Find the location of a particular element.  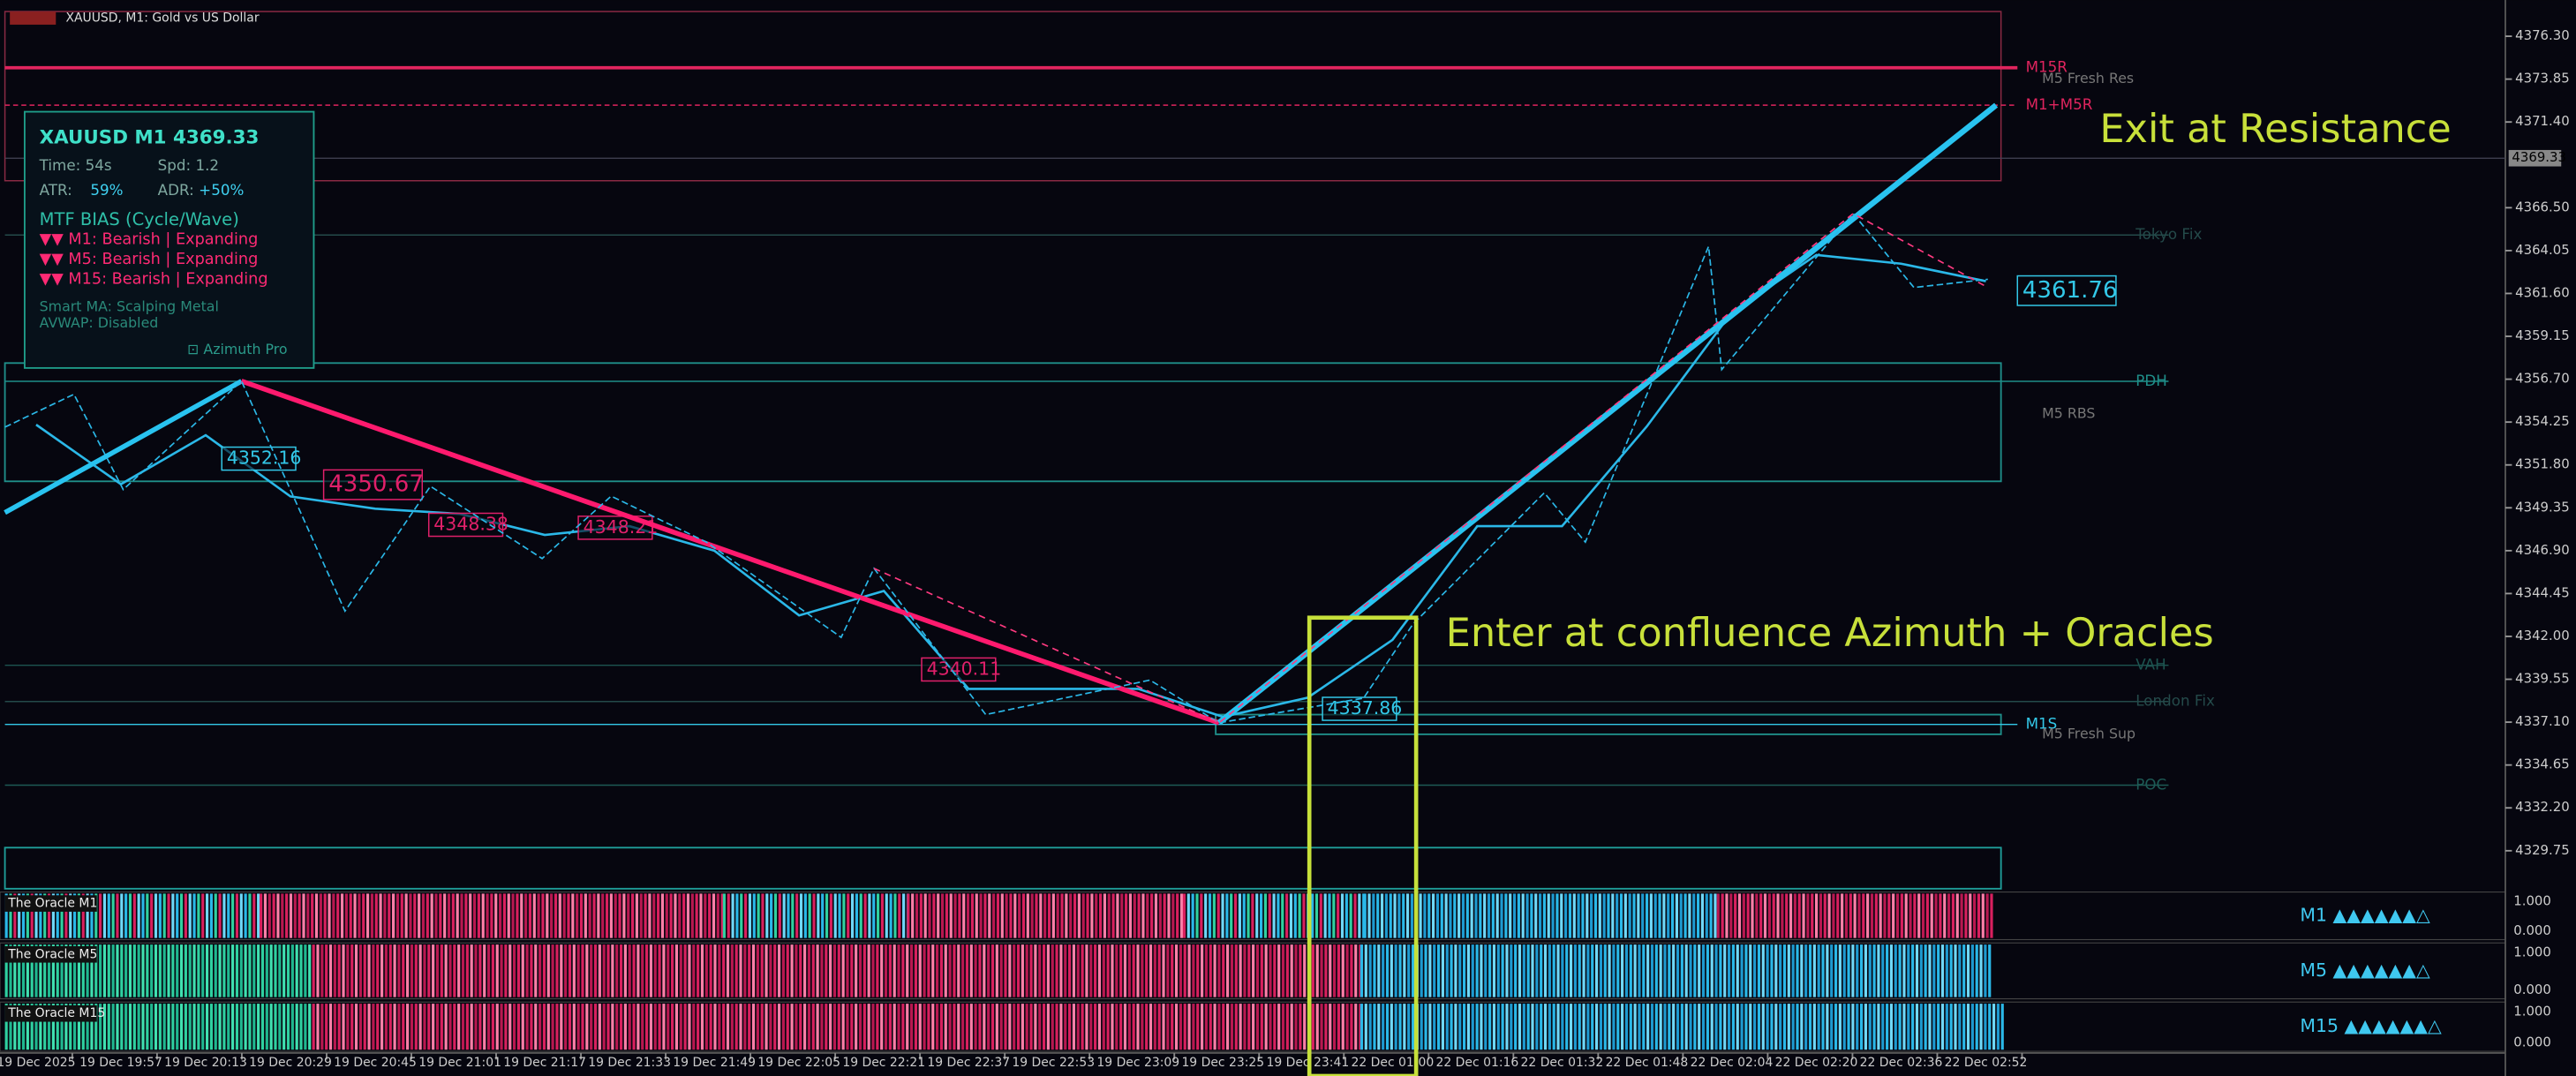

current-price-label: 4369.33 is located at coordinates (2539, 157).